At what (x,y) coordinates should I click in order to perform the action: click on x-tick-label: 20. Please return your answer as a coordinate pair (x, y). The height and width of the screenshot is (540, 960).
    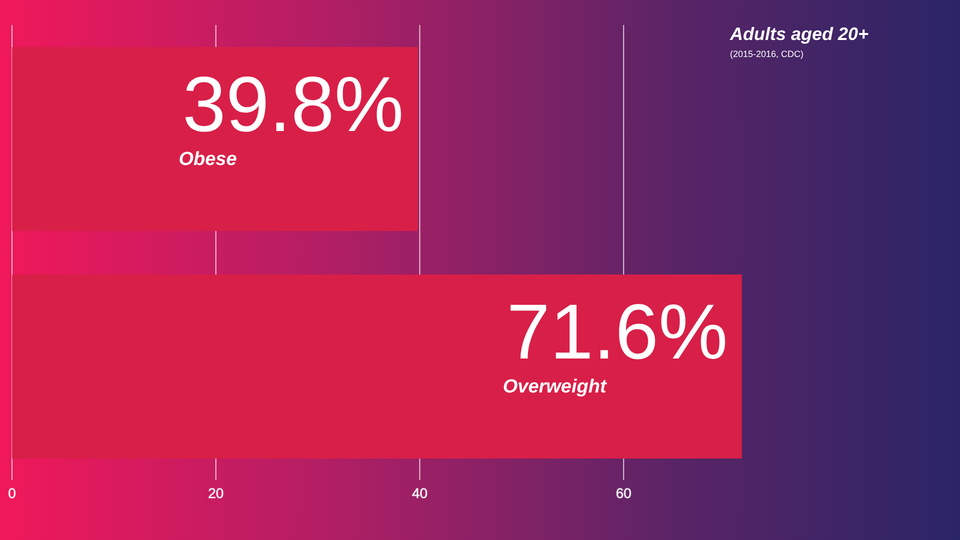
    Looking at the image, I should click on (216, 492).